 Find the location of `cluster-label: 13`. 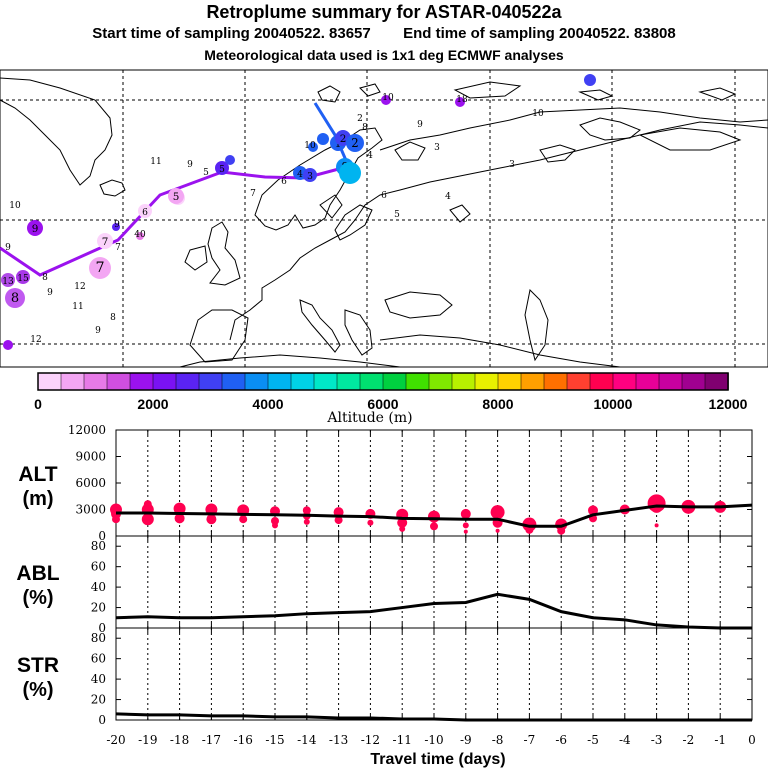

cluster-label: 13 is located at coordinates (8, 282).